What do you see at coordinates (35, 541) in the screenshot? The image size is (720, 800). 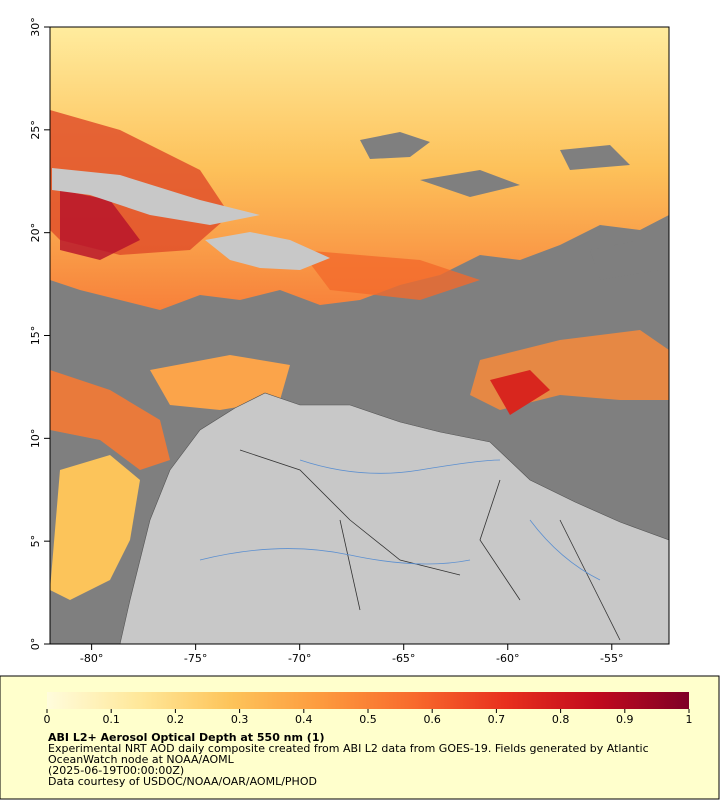 I see `y-tick-label: 5°` at bounding box center [35, 541].